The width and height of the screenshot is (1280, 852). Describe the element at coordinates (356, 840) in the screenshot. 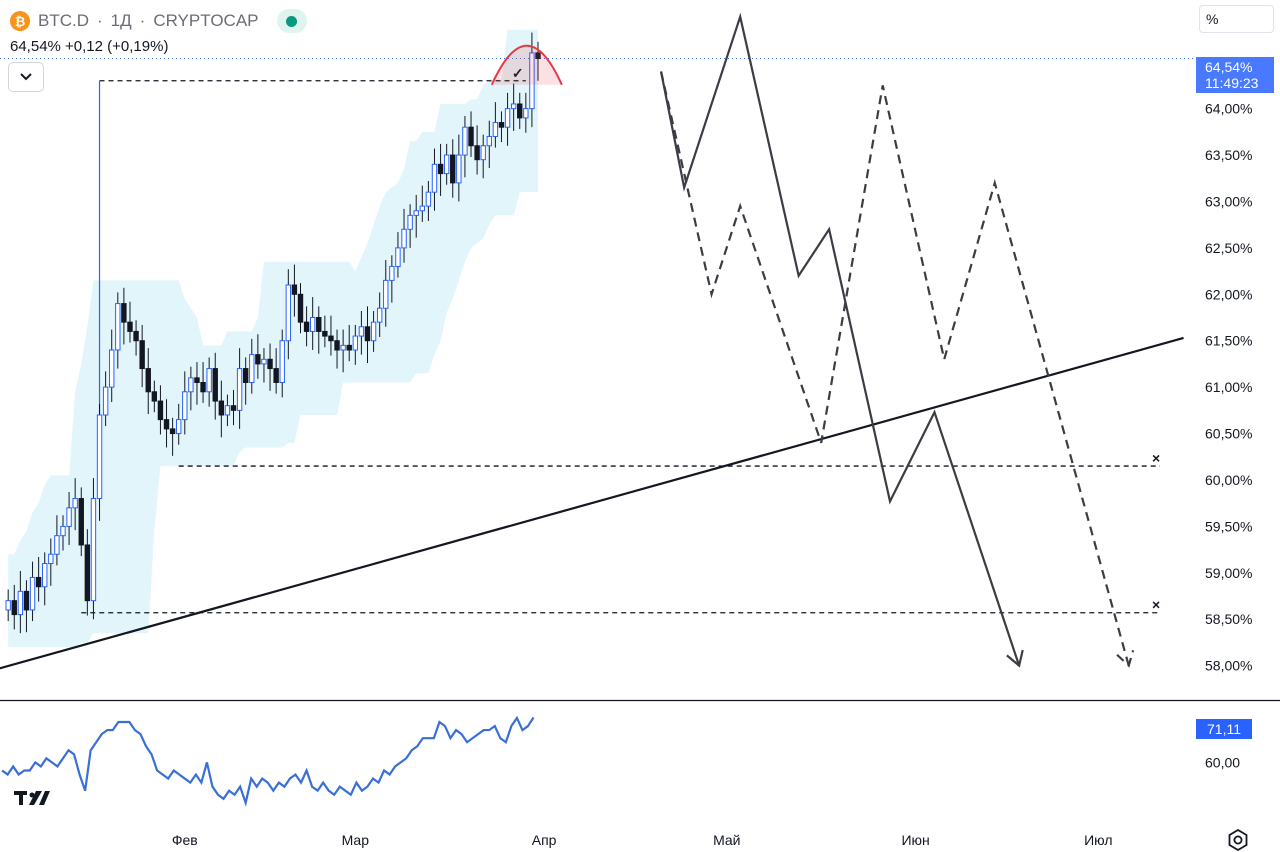

I see `x-tick-label: Мар` at that location.